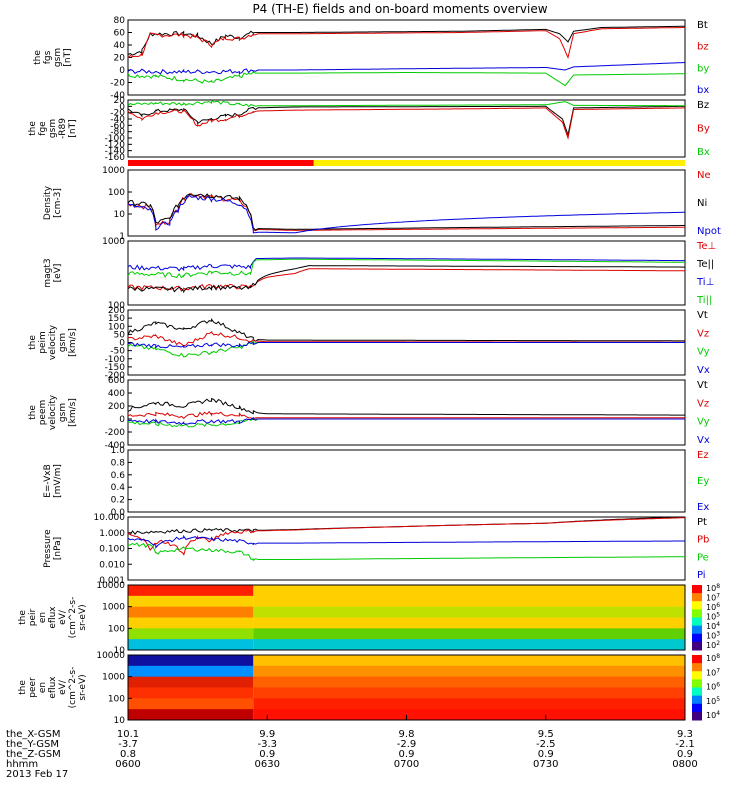  I want to click on y-tick-label: -40, so click(117, 120).